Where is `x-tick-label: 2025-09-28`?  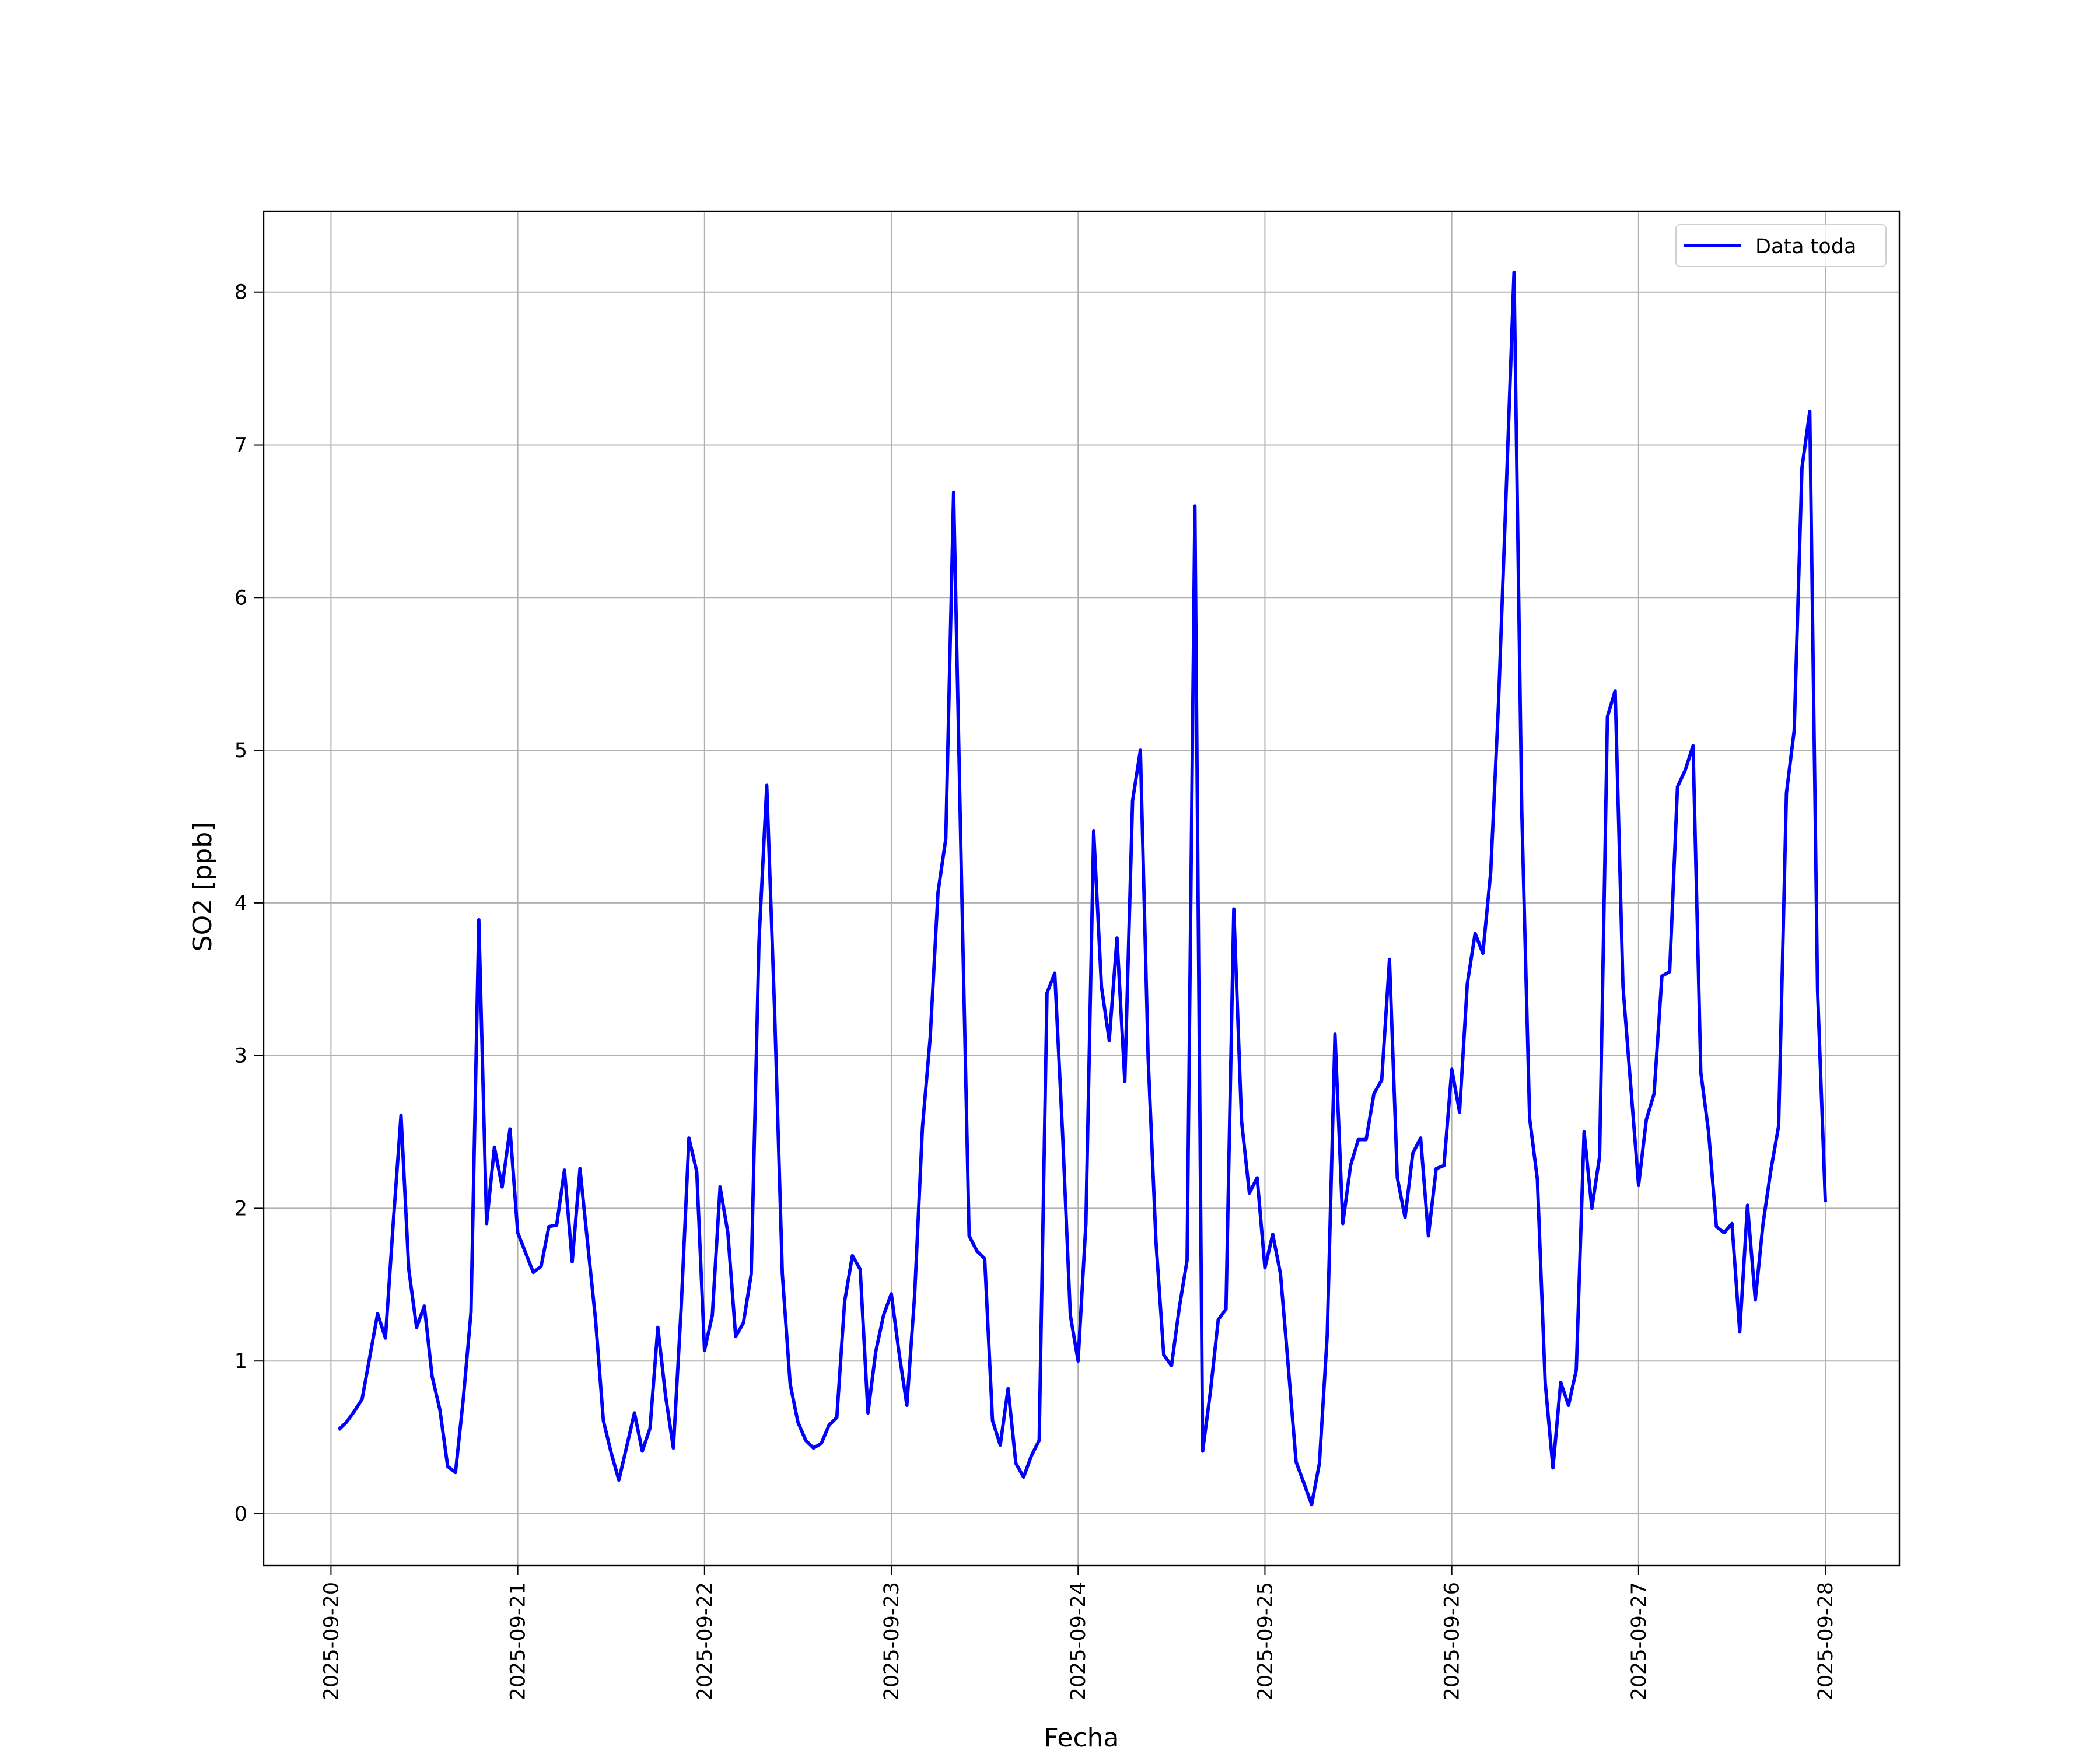
x-tick-label: 2025-09-28 is located at coordinates (1826, 1641).